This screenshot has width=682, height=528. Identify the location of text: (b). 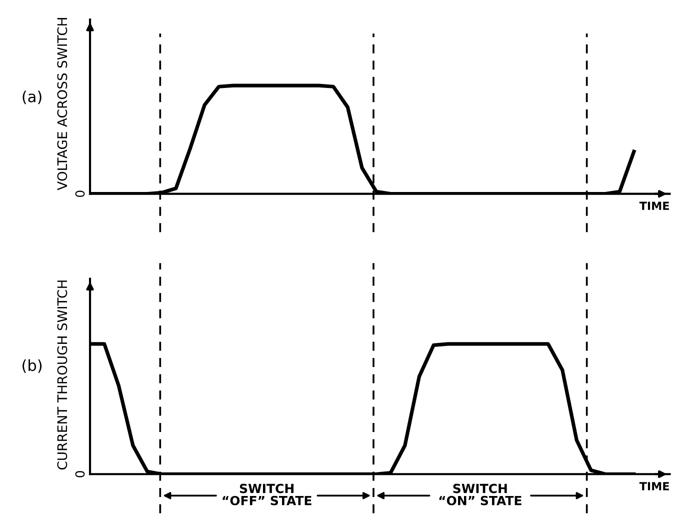
(32, 366).